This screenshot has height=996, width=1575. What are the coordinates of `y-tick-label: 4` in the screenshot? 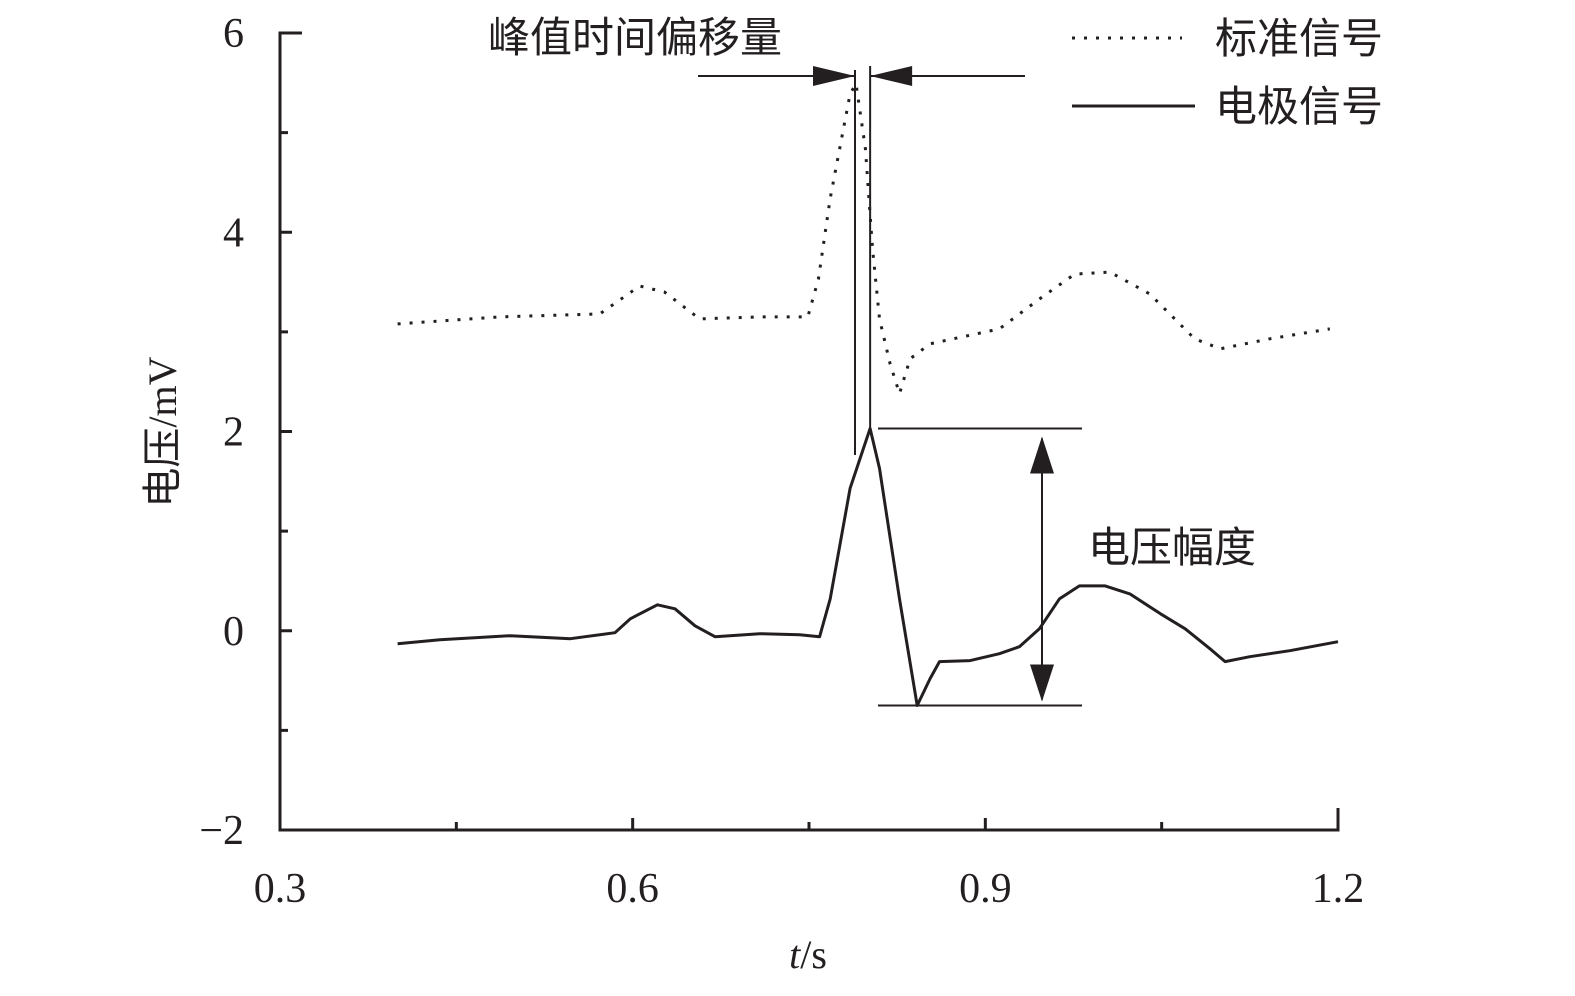 It's located at (233, 233).